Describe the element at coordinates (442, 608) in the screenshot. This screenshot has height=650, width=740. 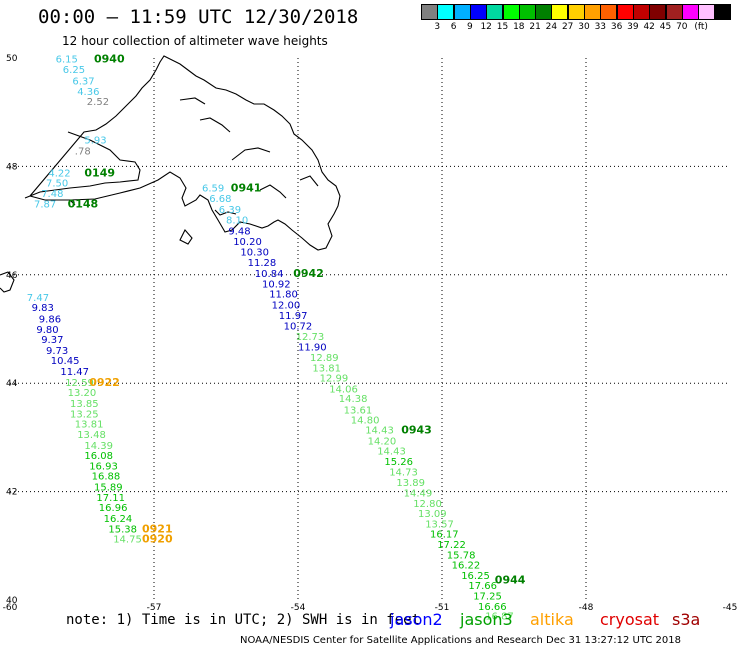
I see `lon-tick-label: -51` at that location.